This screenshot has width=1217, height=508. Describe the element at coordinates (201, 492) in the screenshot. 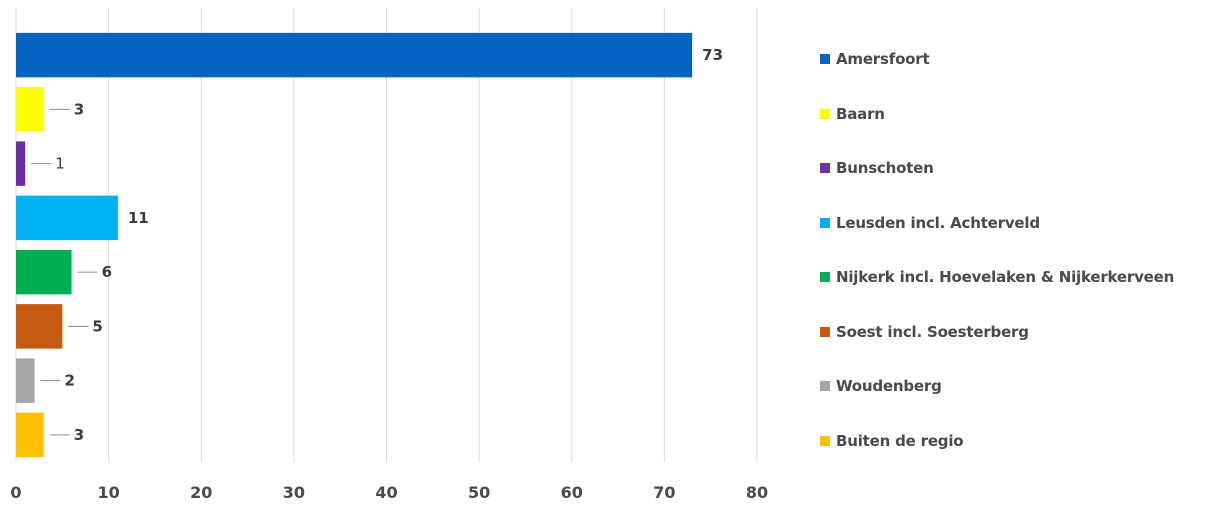

I see `x-tick-label: 20` at that location.